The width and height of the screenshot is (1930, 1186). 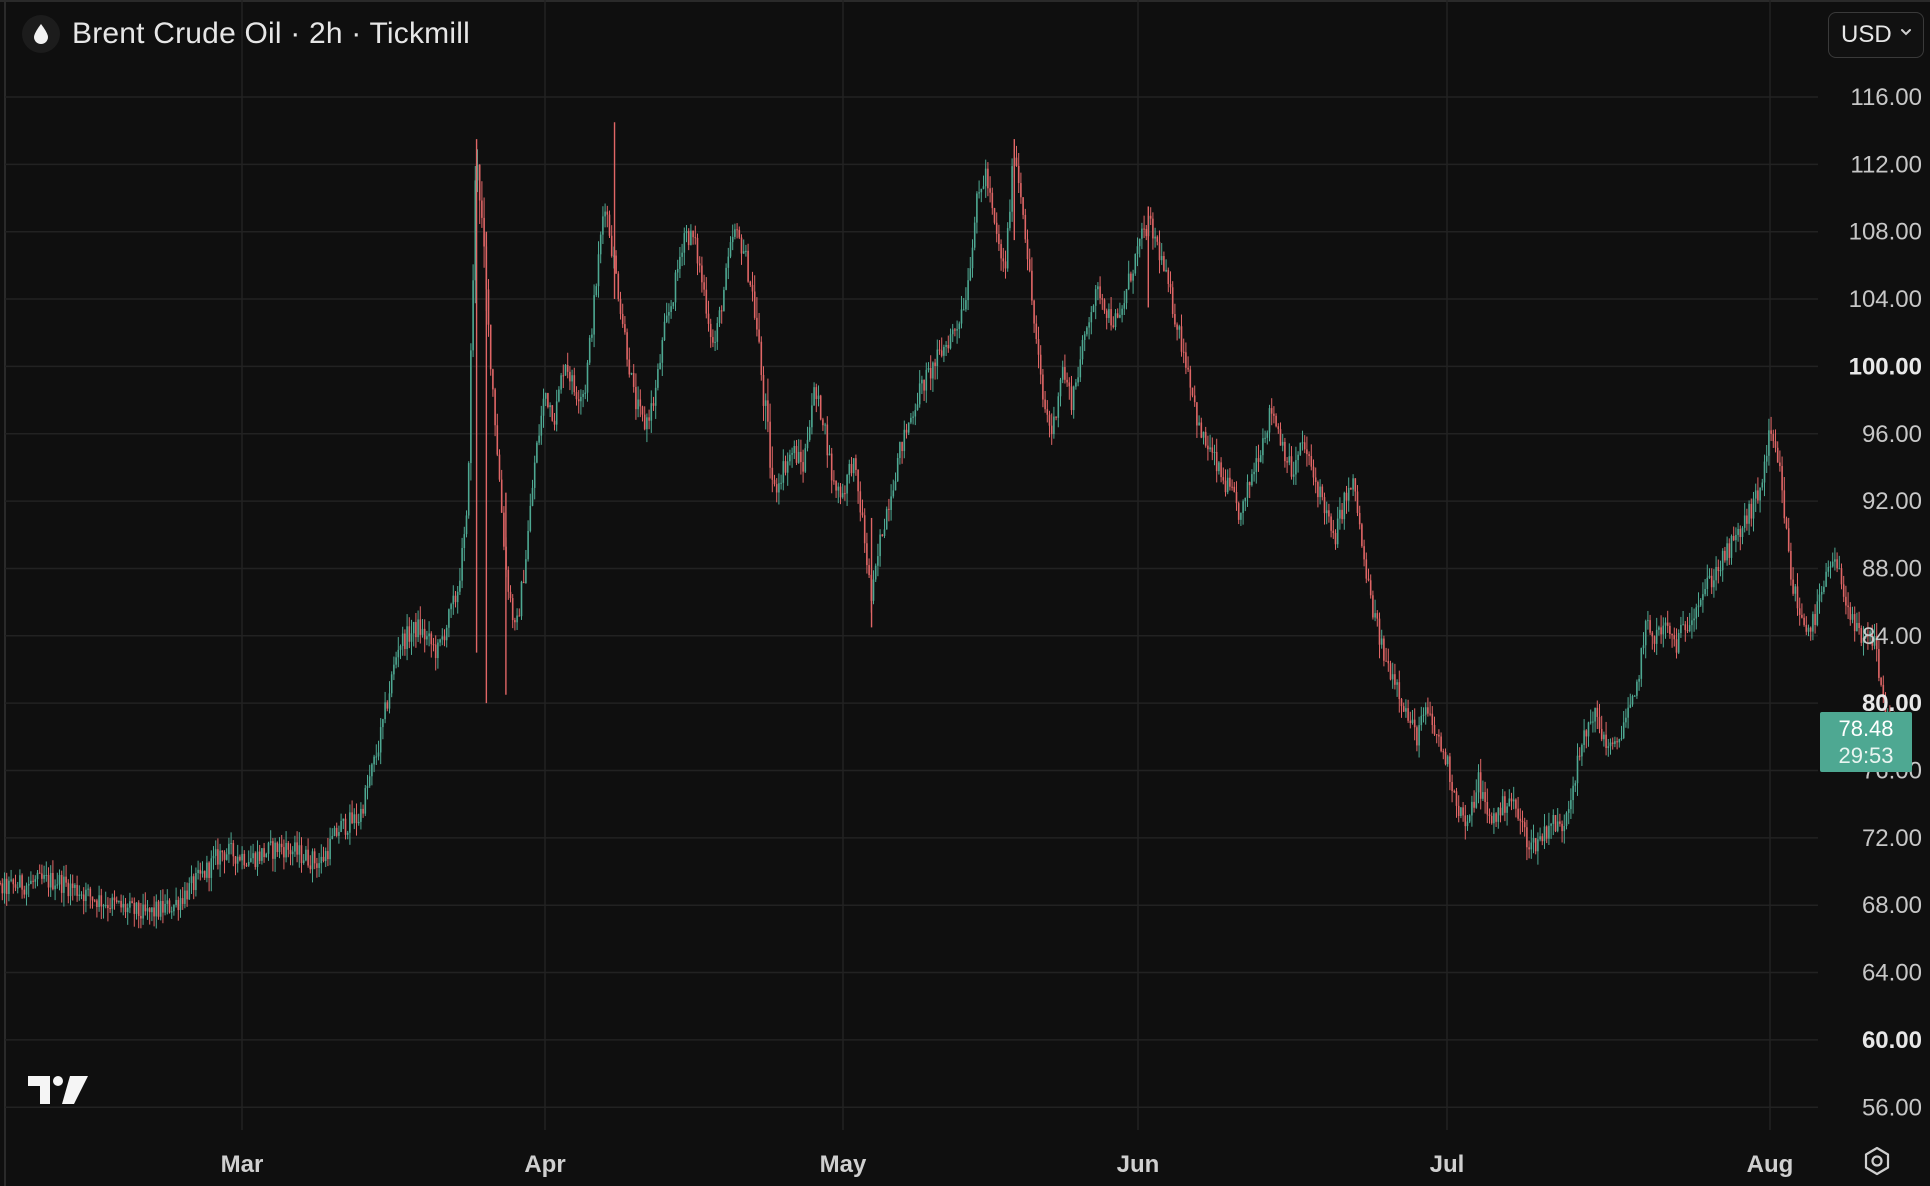 I want to click on y-tick-label: 116.00, so click(x=1886, y=97).